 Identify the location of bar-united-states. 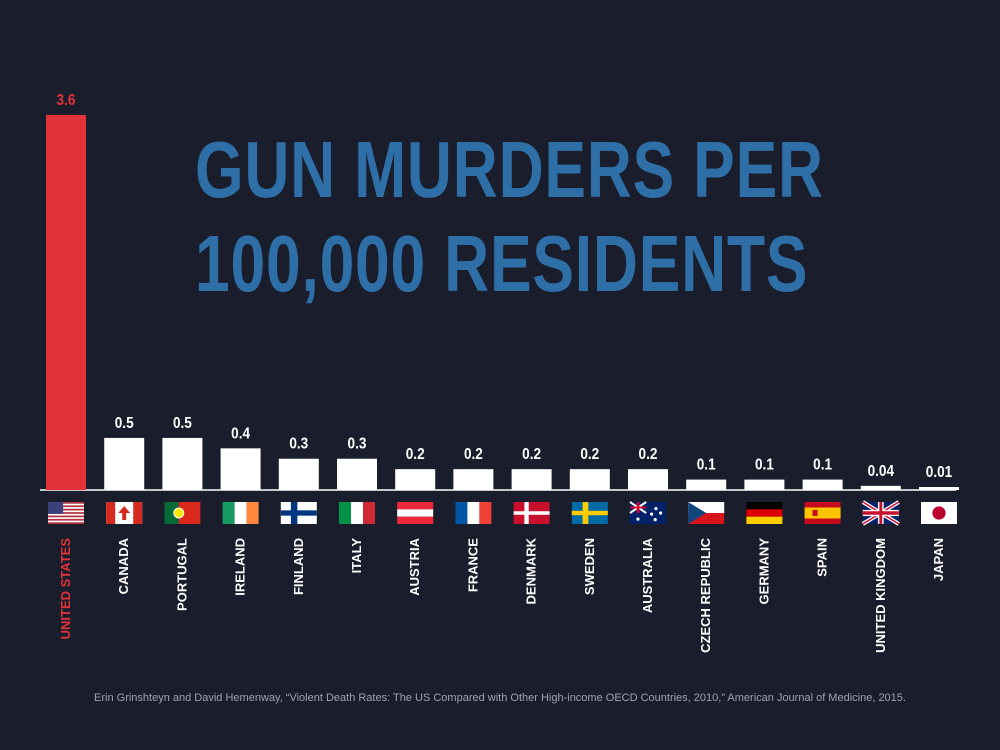
(66, 302).